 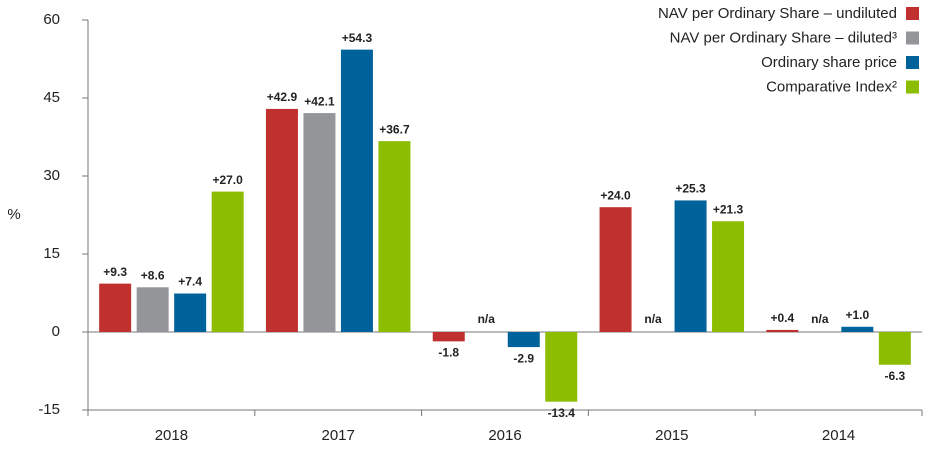 I want to click on value-label: -6.3, so click(x=895, y=376).